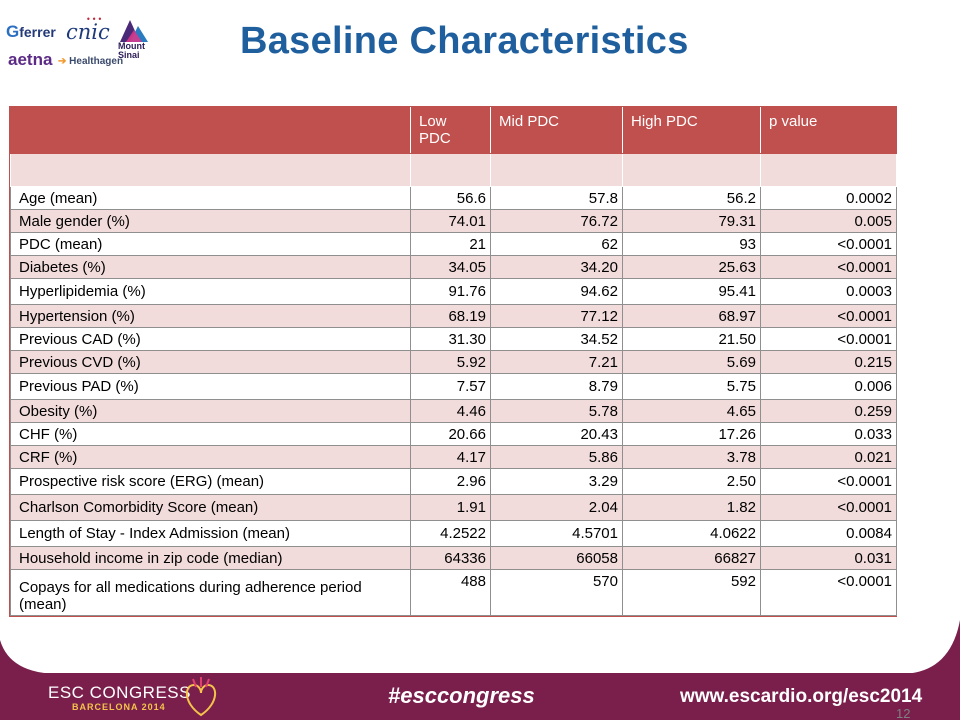 The image size is (960, 721). Describe the element at coordinates (201, 697) in the screenshot. I see `esc-emblem-icon` at that location.